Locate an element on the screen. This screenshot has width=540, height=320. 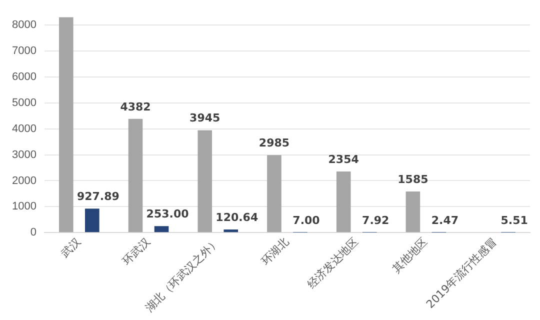
x-tick-label: 环湖北 is located at coordinates (275, 251).